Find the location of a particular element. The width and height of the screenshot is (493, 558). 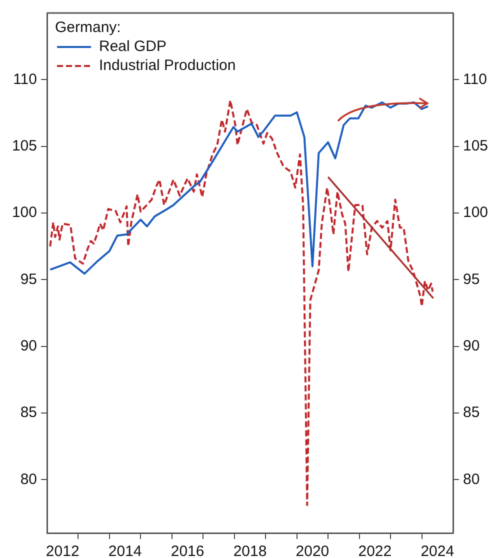

y2-tick-label: 100 is located at coordinates (475, 213).